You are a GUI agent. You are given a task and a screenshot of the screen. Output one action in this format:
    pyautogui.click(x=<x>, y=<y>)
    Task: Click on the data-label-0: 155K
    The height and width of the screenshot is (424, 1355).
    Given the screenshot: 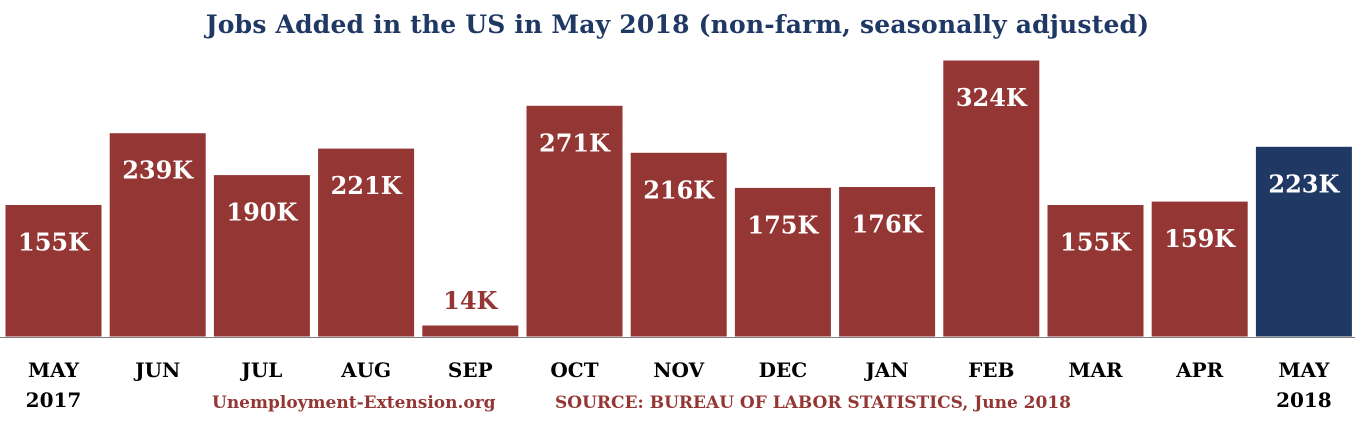 What is the action you would take?
    pyautogui.click(x=54, y=242)
    